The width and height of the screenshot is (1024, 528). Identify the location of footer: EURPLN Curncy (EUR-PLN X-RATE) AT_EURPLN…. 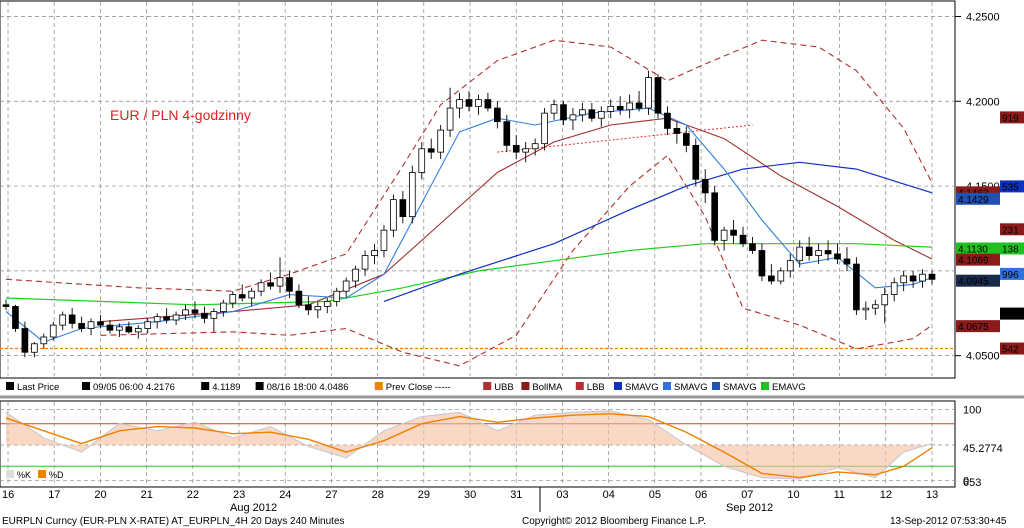
(504, 521).